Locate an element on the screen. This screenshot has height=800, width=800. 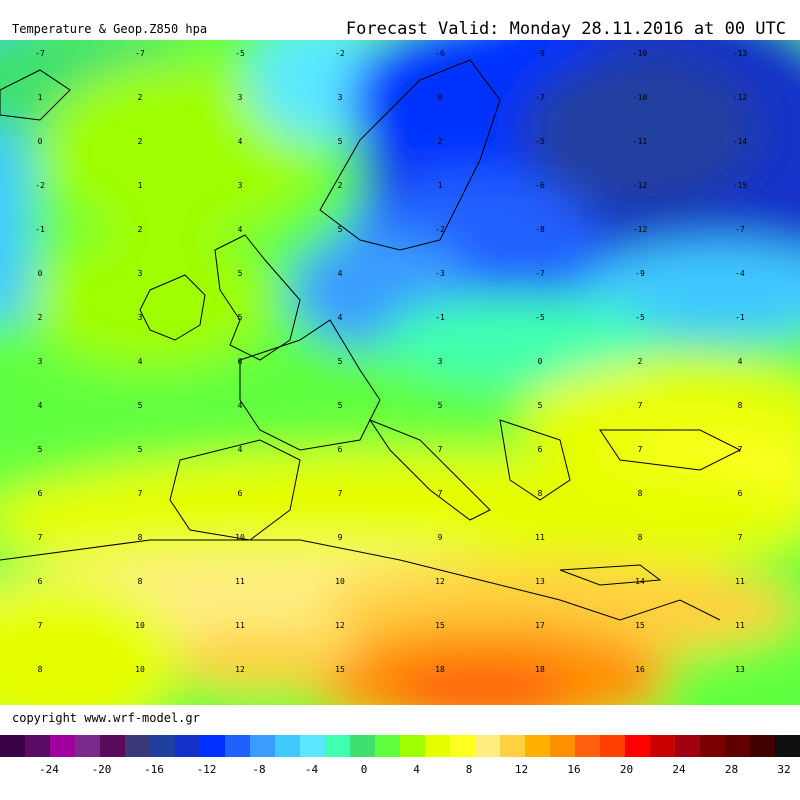
copyright-text: copyright www.wrf-model.gr is located at coordinates (106, 718).